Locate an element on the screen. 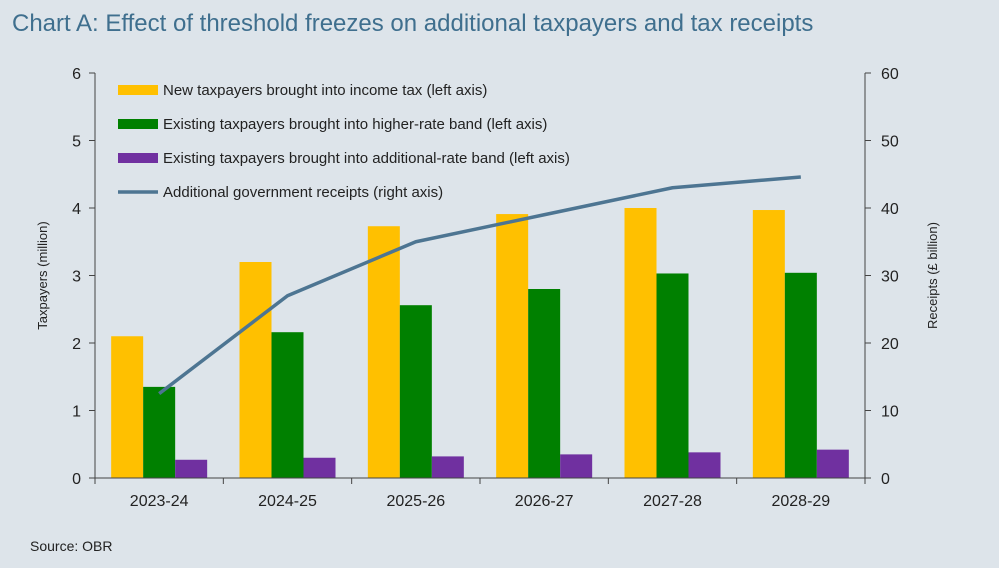  right-tick-label: 20 is located at coordinates (890, 344).